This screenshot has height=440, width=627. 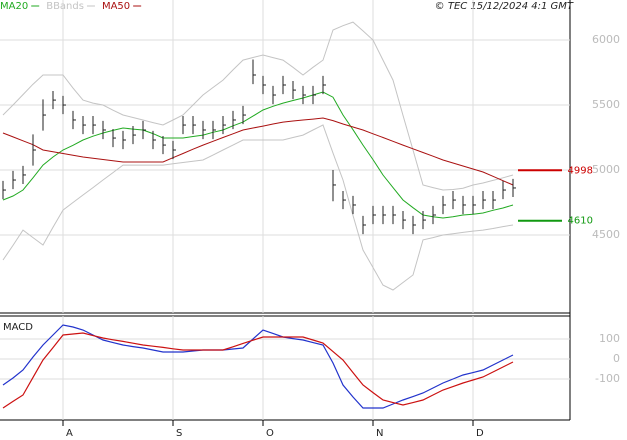 What do you see at coordinates (606, 39) in the screenshot?
I see `y-tick-label: 6000` at bounding box center [606, 39].